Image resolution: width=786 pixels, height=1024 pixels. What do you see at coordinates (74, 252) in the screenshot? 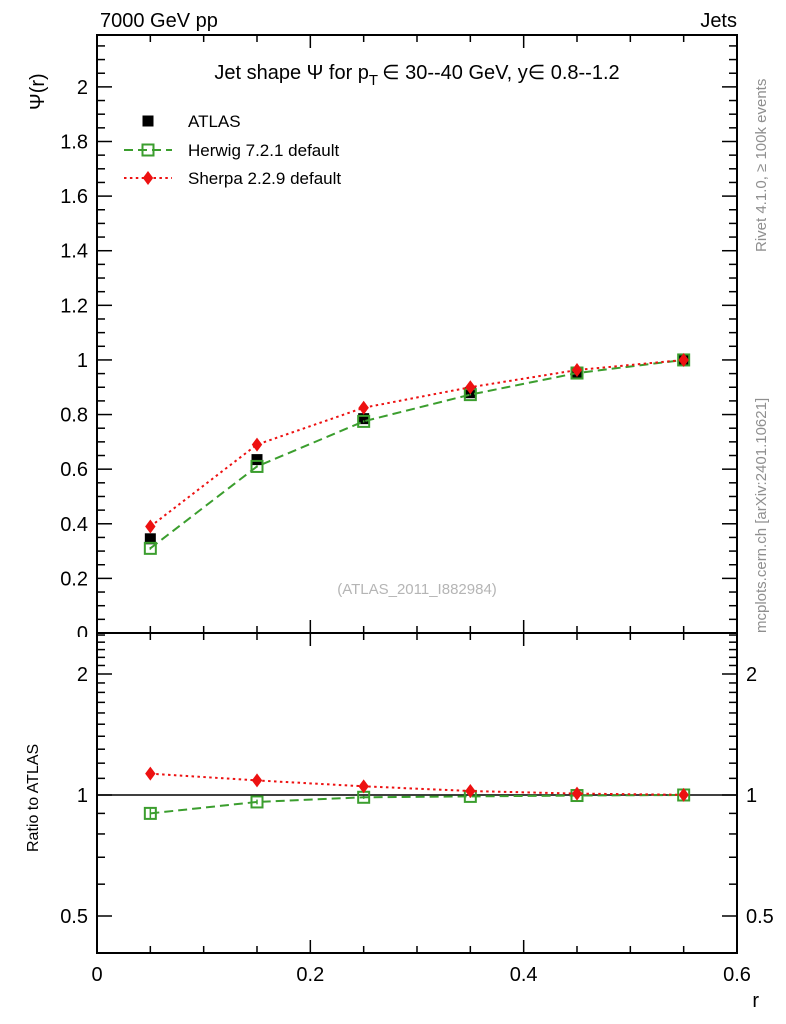
I see `tick-label: 1.4` at bounding box center [74, 252].